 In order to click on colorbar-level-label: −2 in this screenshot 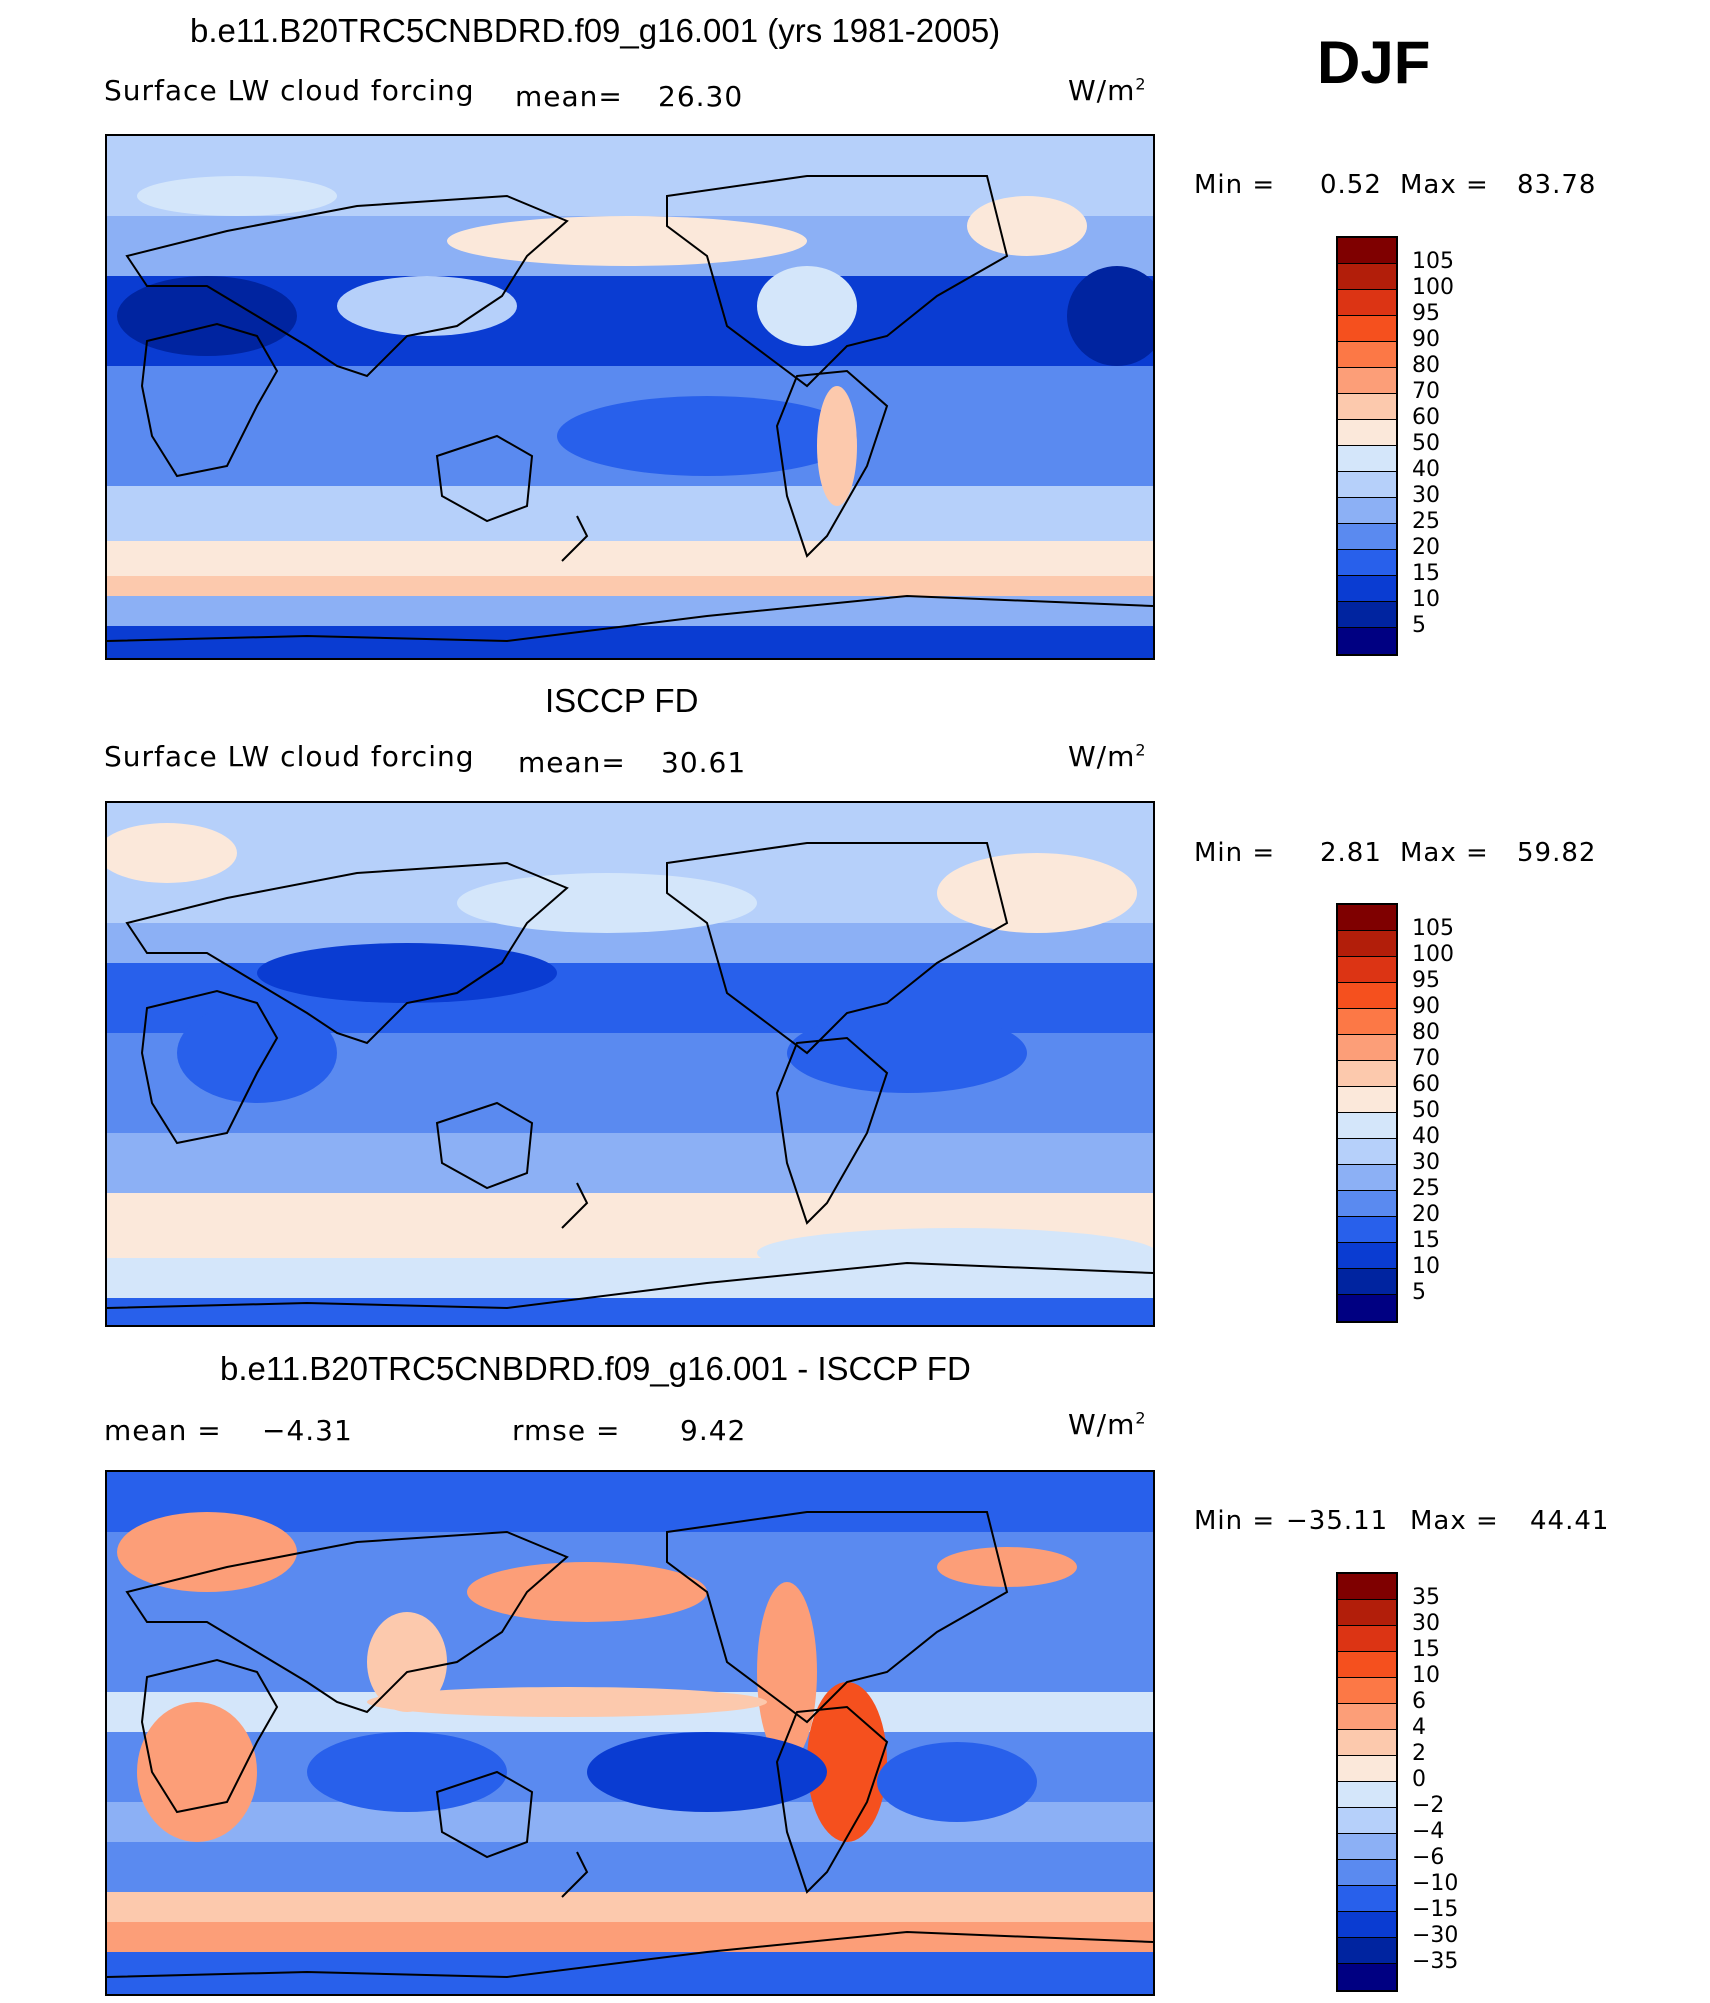, I will do `click(1428, 1805)`.